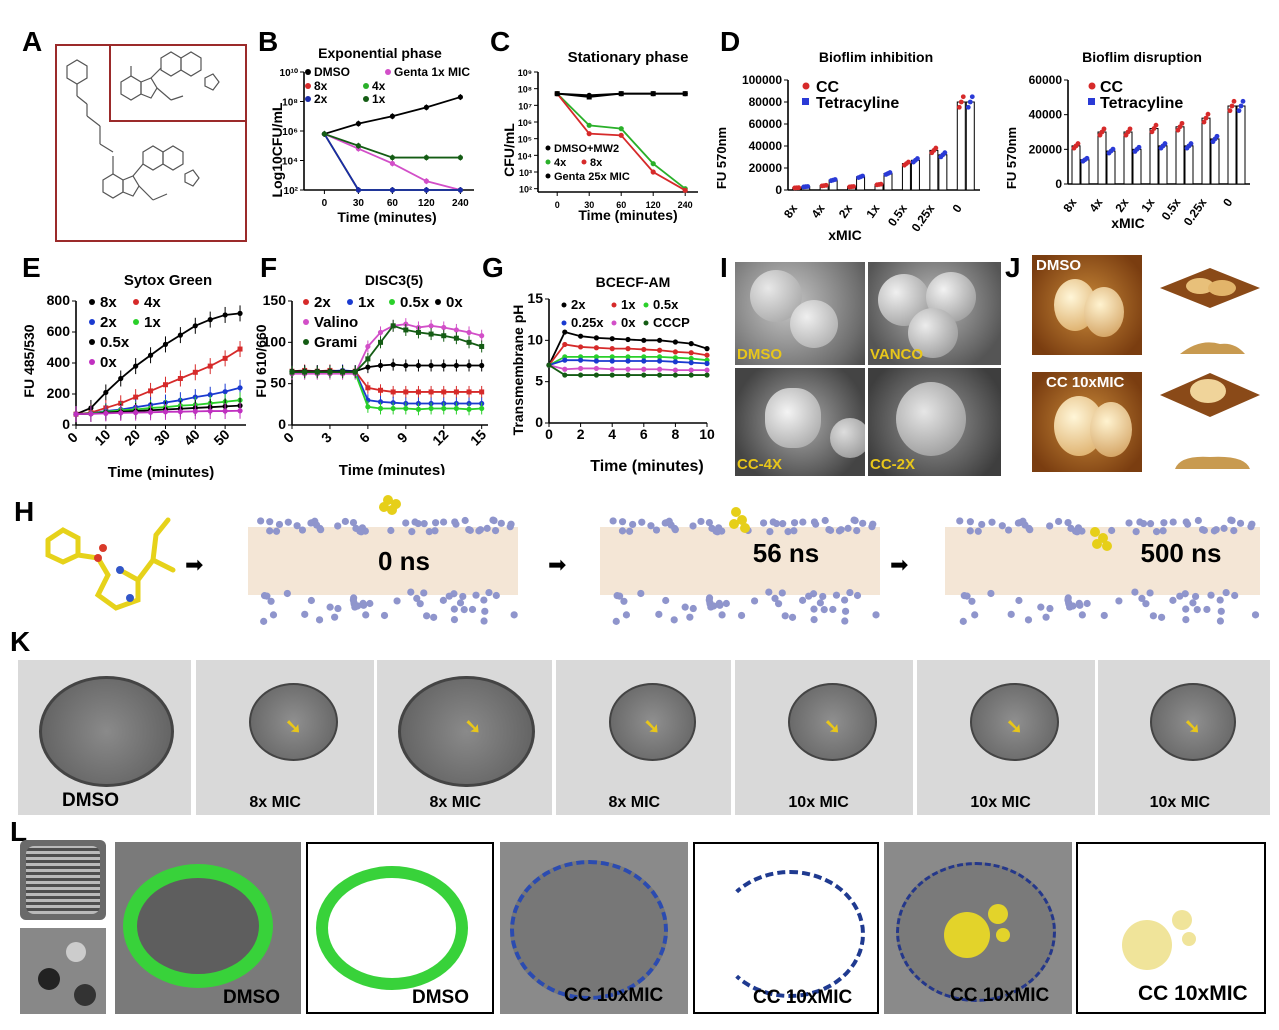  I want to click on afm-image-dmso: DMSO, so click(1087, 305).